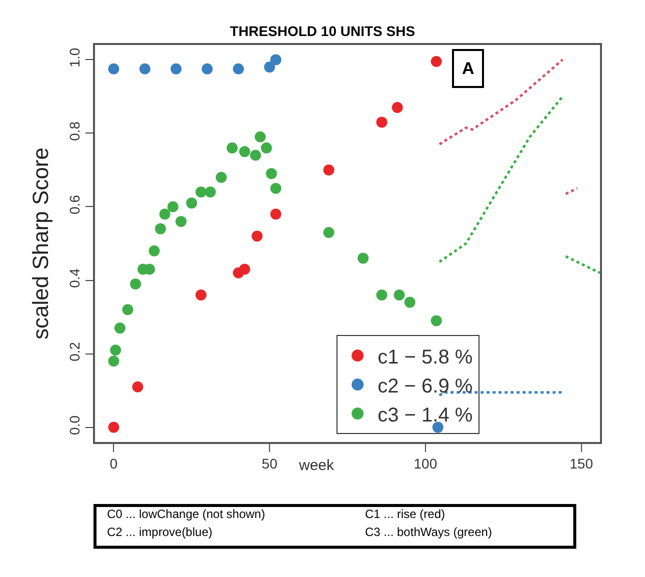 Image resolution: width=645 pixels, height=577 pixels. I want to click on y-tick-label: 0.6, so click(74, 204).